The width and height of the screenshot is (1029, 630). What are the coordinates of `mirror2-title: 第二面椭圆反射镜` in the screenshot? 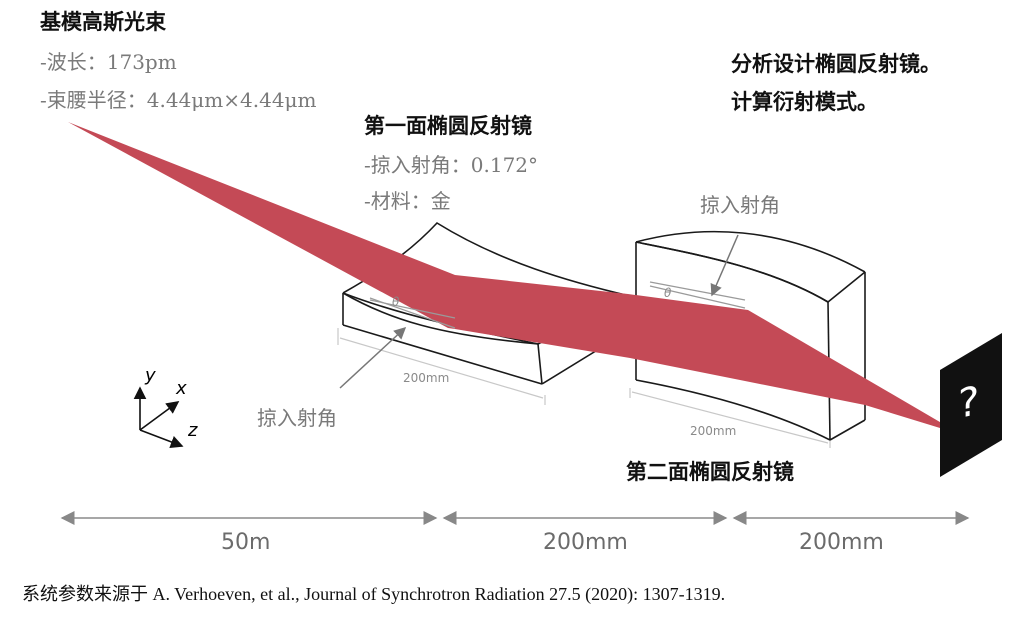 It's located at (710, 471).